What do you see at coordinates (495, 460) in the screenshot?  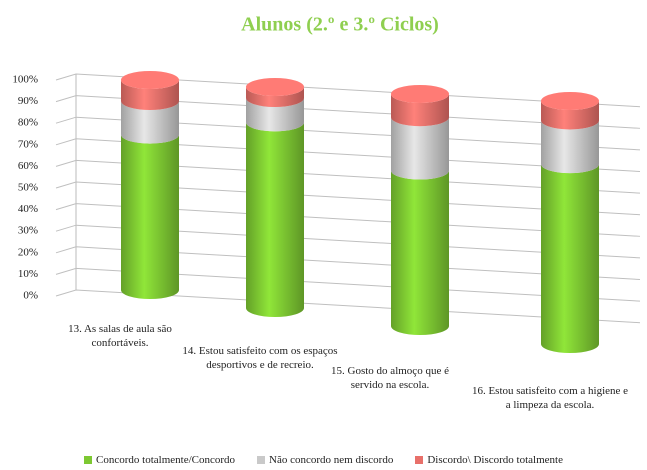 I see `legend-label: Discordo\ Discordo totalmente` at bounding box center [495, 460].